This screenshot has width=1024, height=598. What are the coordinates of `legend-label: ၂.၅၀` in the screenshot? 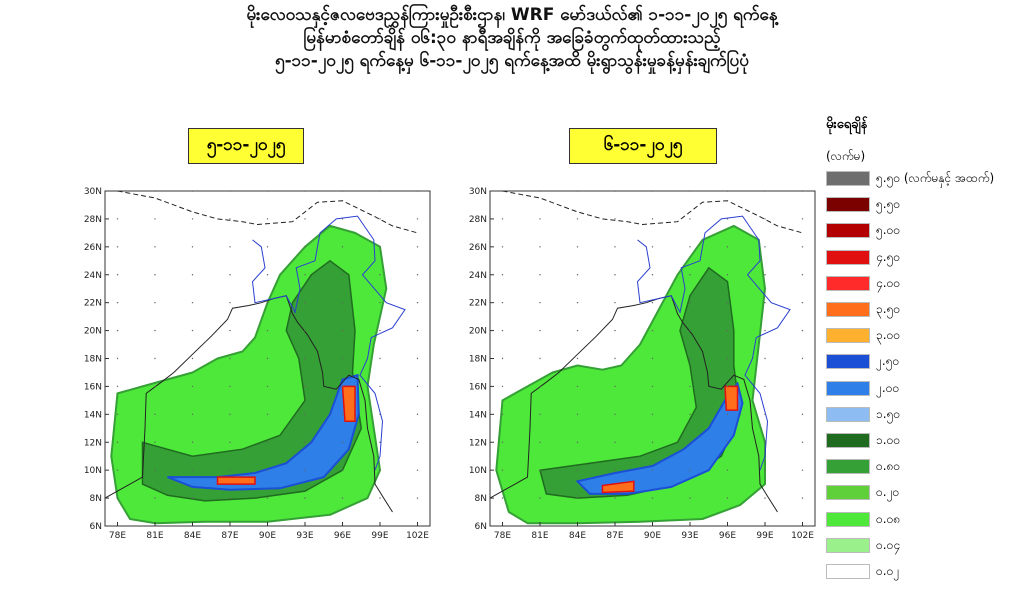 It's located at (888, 361).